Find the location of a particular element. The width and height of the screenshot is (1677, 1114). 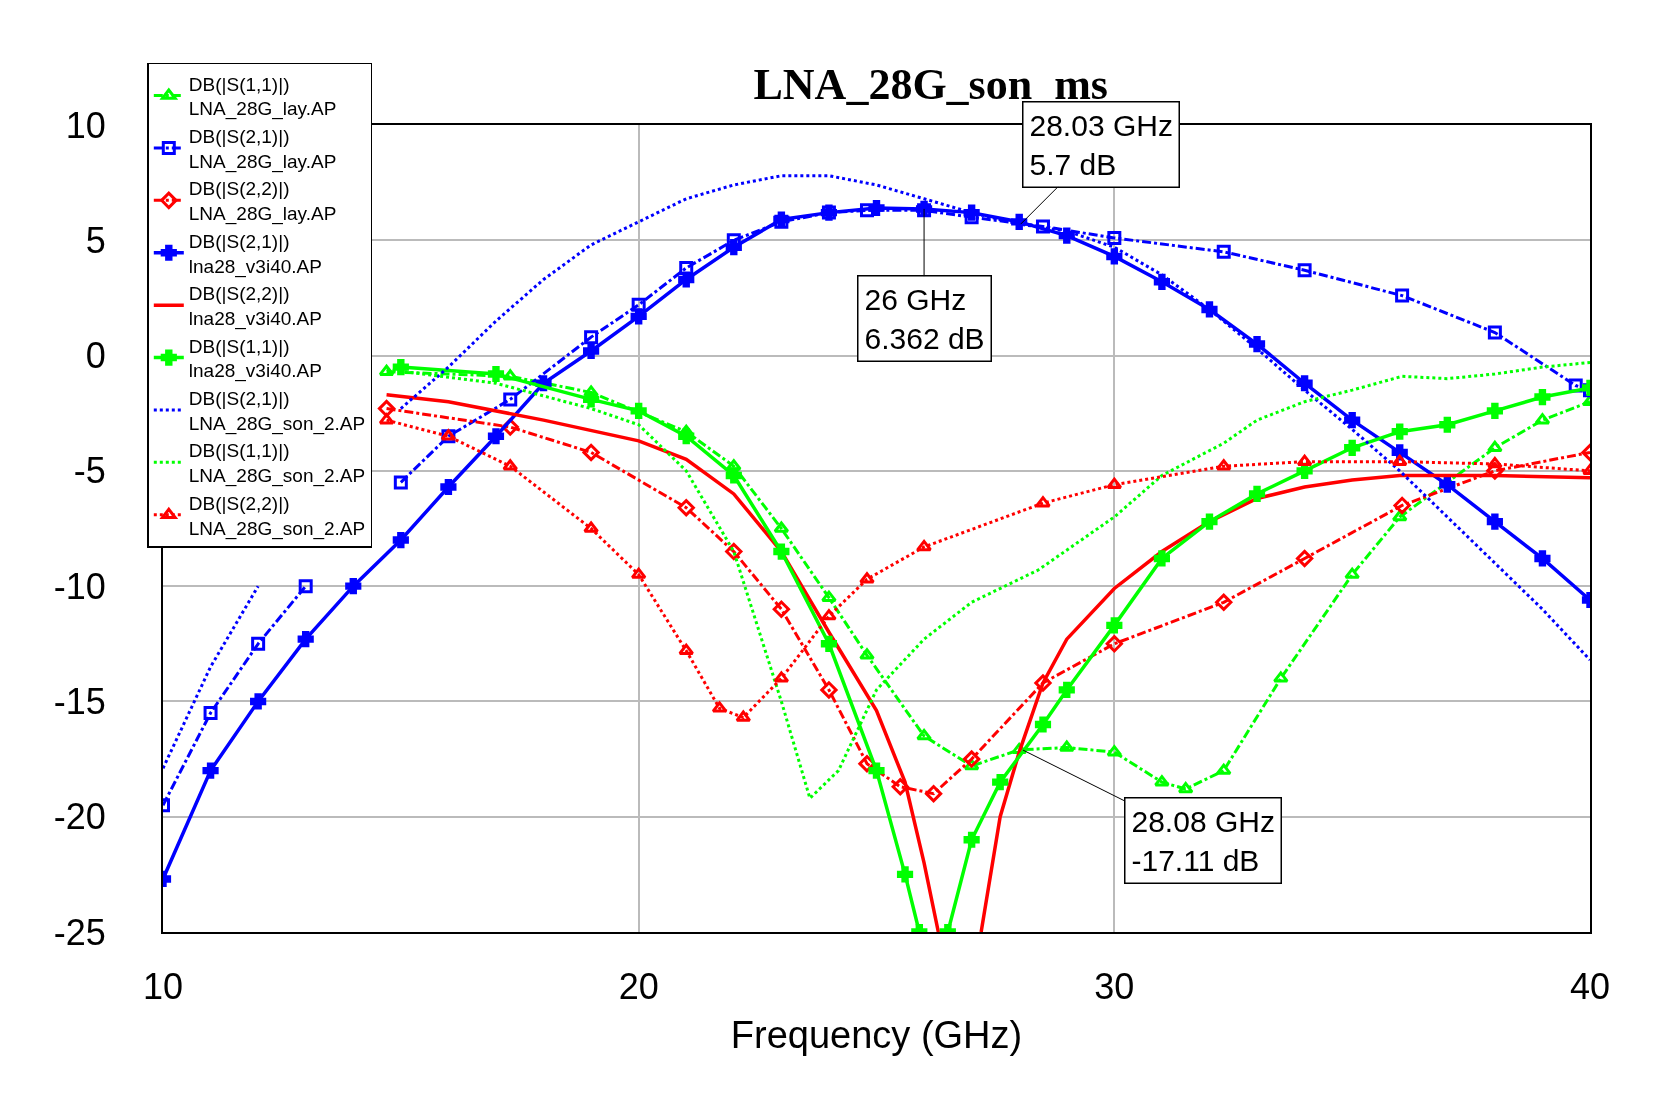

chart-title: LNA_28G_son_ms is located at coordinates (930, 84).